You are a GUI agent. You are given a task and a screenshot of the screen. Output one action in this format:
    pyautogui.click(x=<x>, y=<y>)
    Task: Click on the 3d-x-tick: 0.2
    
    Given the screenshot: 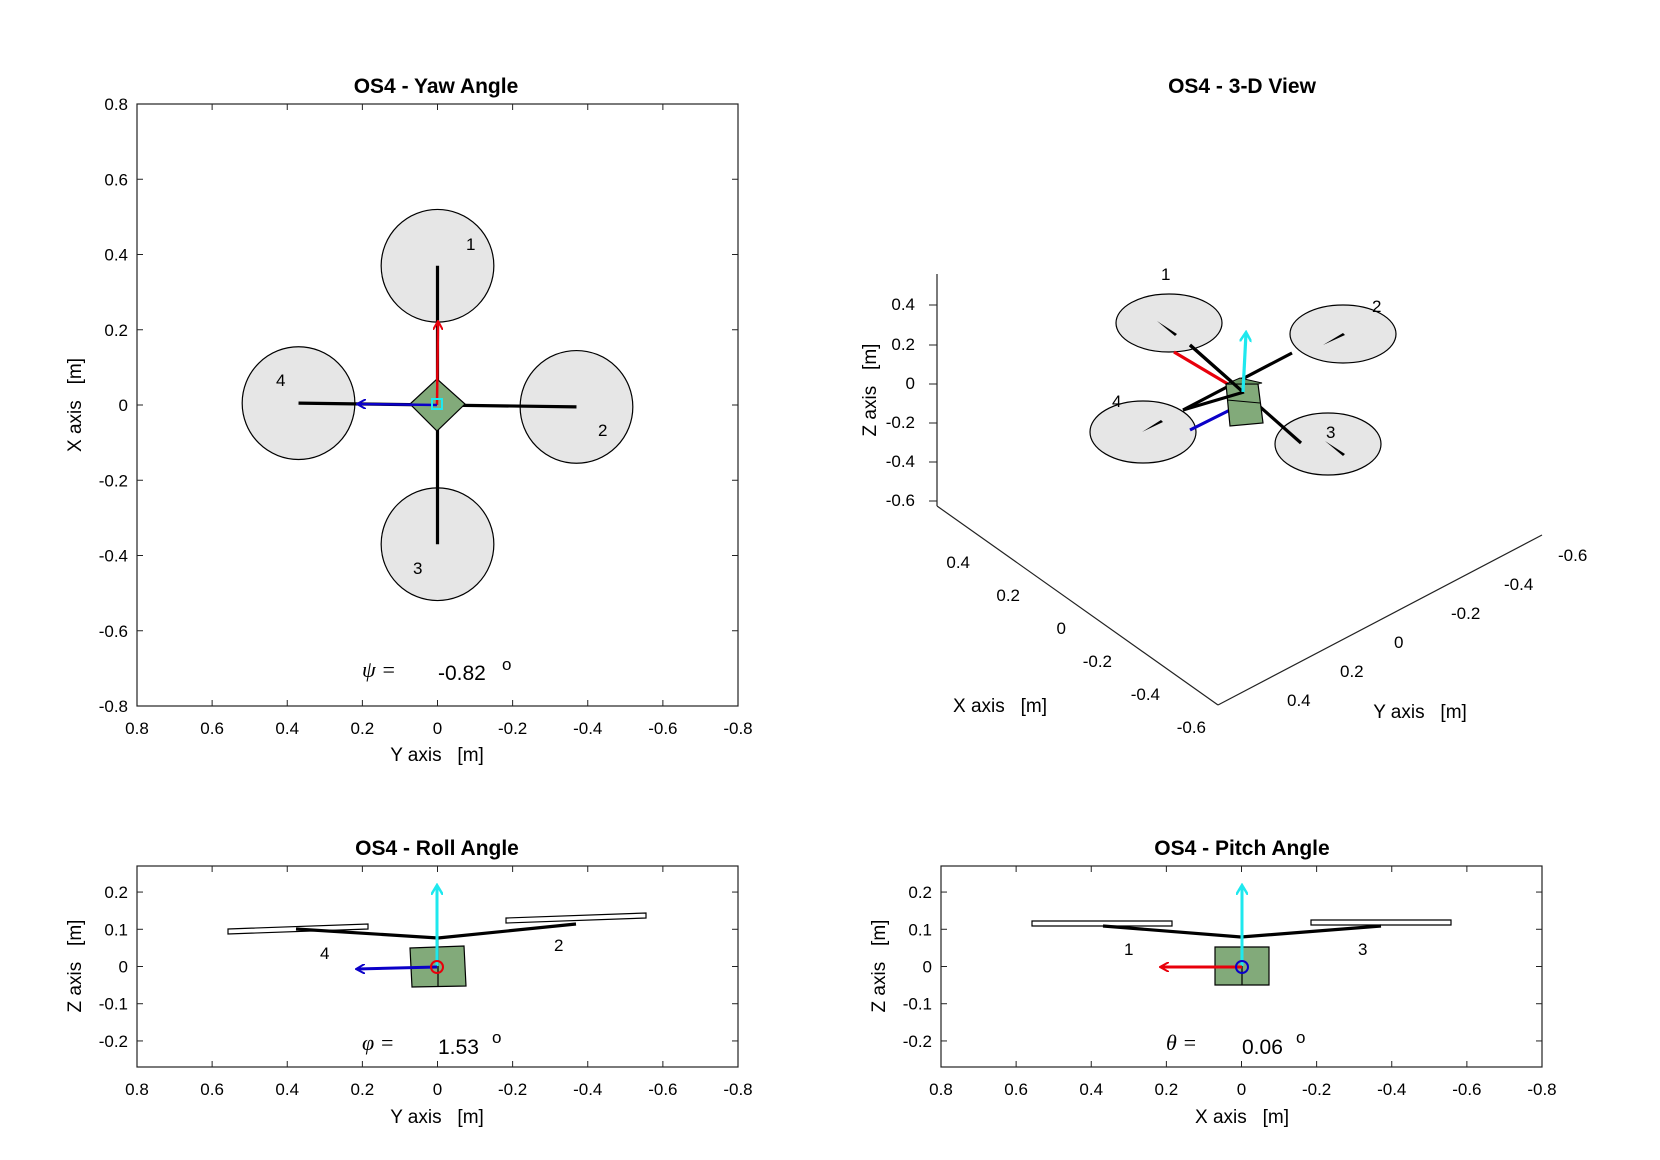 What is the action you would take?
    pyautogui.click(x=1008, y=595)
    